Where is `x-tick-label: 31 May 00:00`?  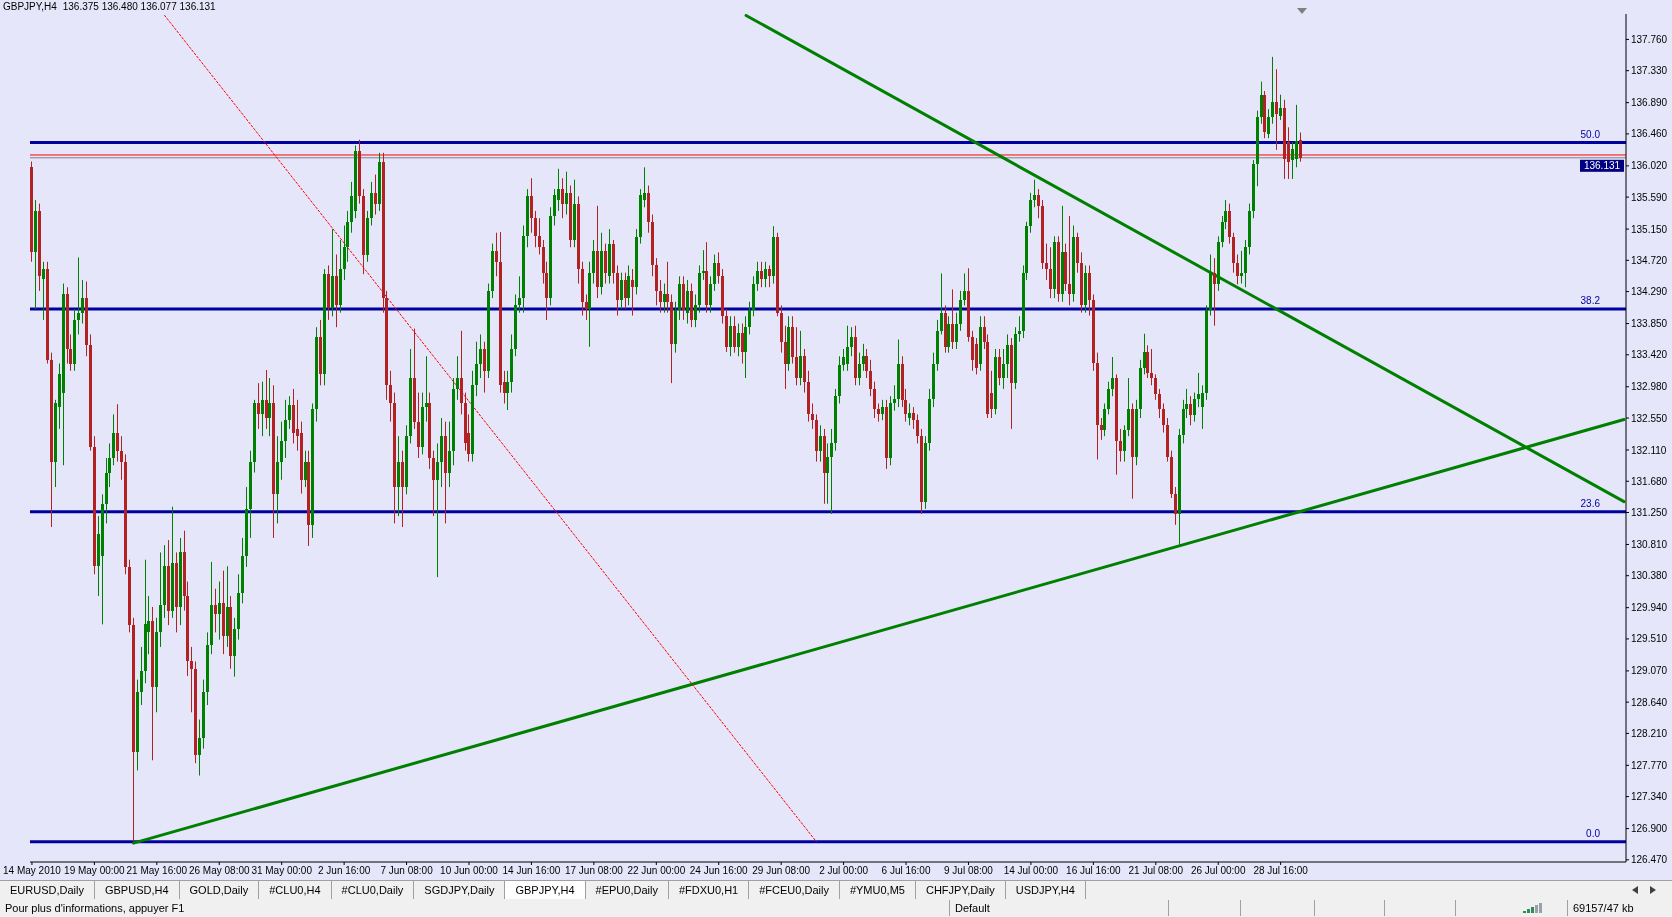 x-tick-label: 31 May 00:00 is located at coordinates (282, 871).